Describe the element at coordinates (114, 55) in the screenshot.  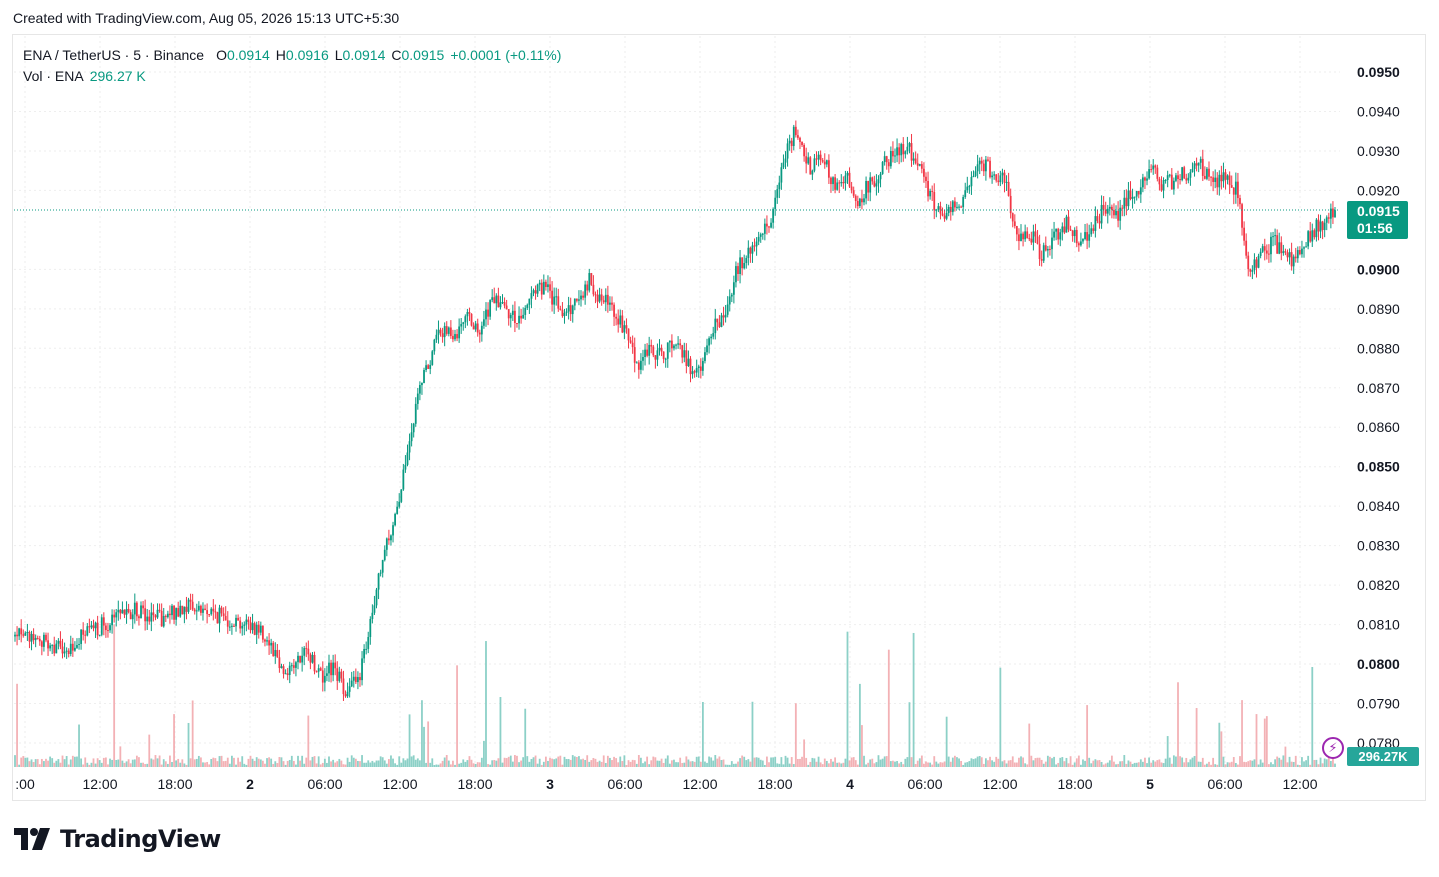
I see `symbol-label: ENA / TetherUS · 5 · Binance` at that location.